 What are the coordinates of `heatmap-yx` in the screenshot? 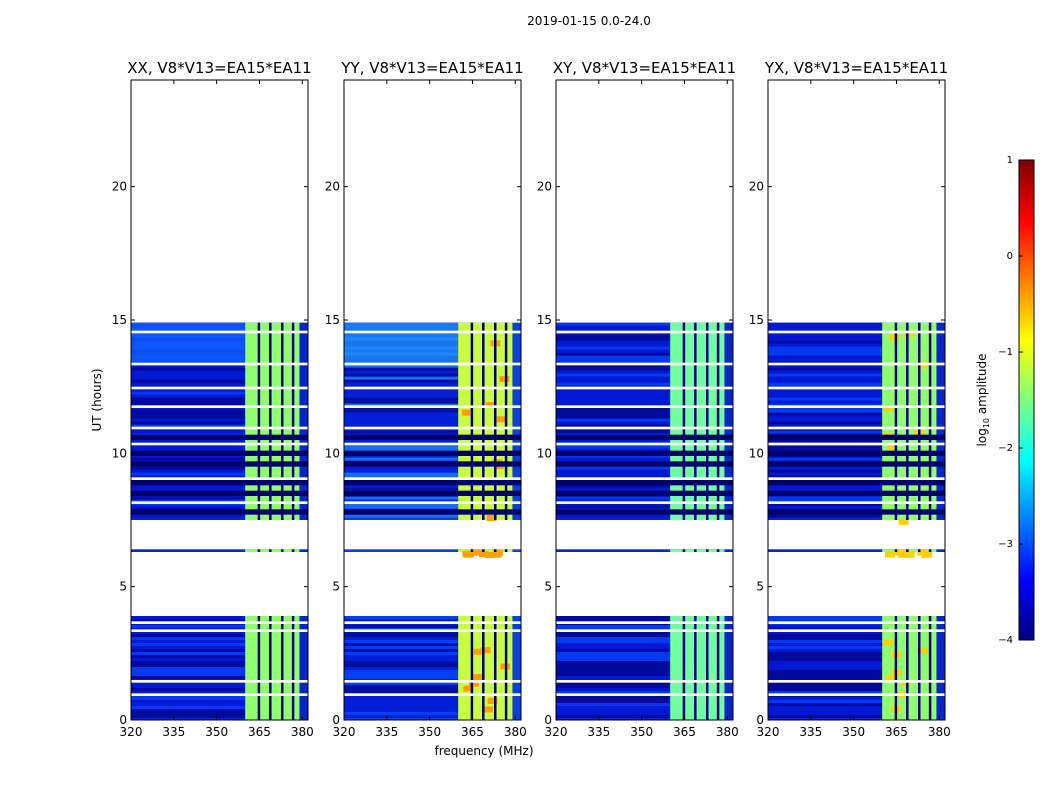 It's located at (856, 521).